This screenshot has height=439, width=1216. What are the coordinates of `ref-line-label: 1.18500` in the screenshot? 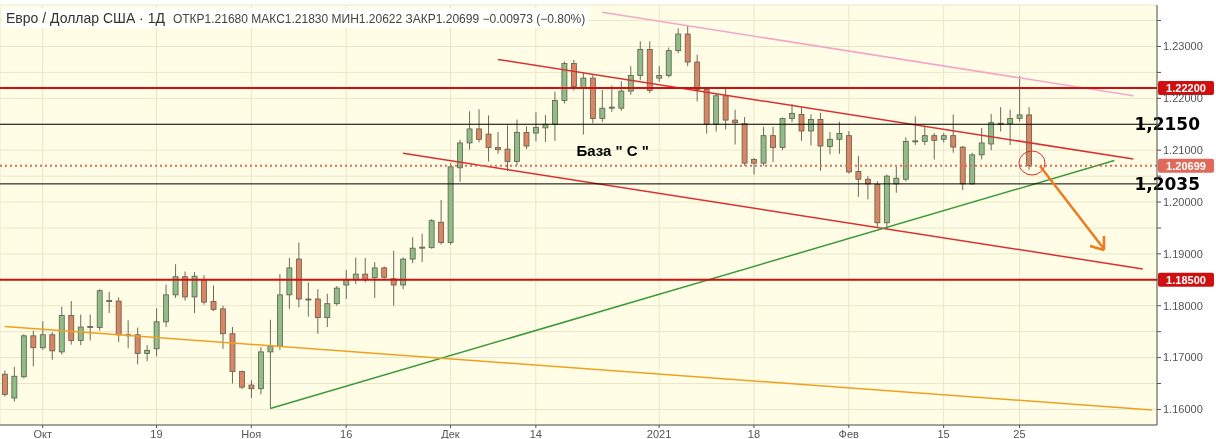 It's located at (1186, 279).